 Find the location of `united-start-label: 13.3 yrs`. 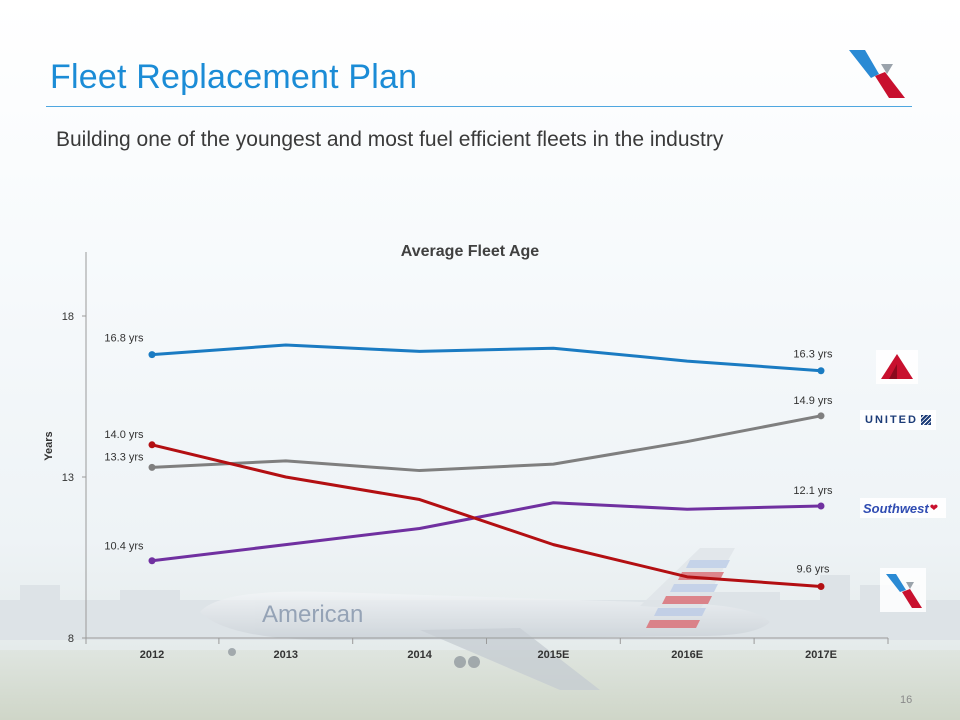

united-start-label: 13.3 yrs is located at coordinates (124, 457).